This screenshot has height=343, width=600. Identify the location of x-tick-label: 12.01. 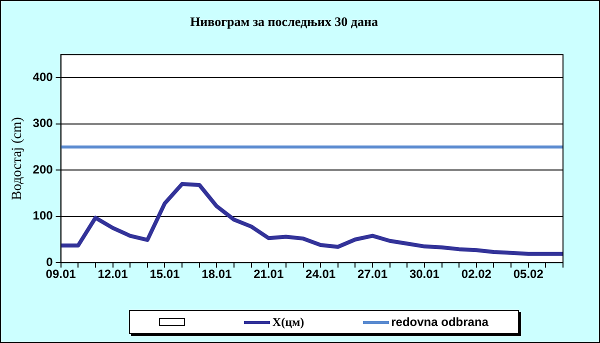
(113, 274).